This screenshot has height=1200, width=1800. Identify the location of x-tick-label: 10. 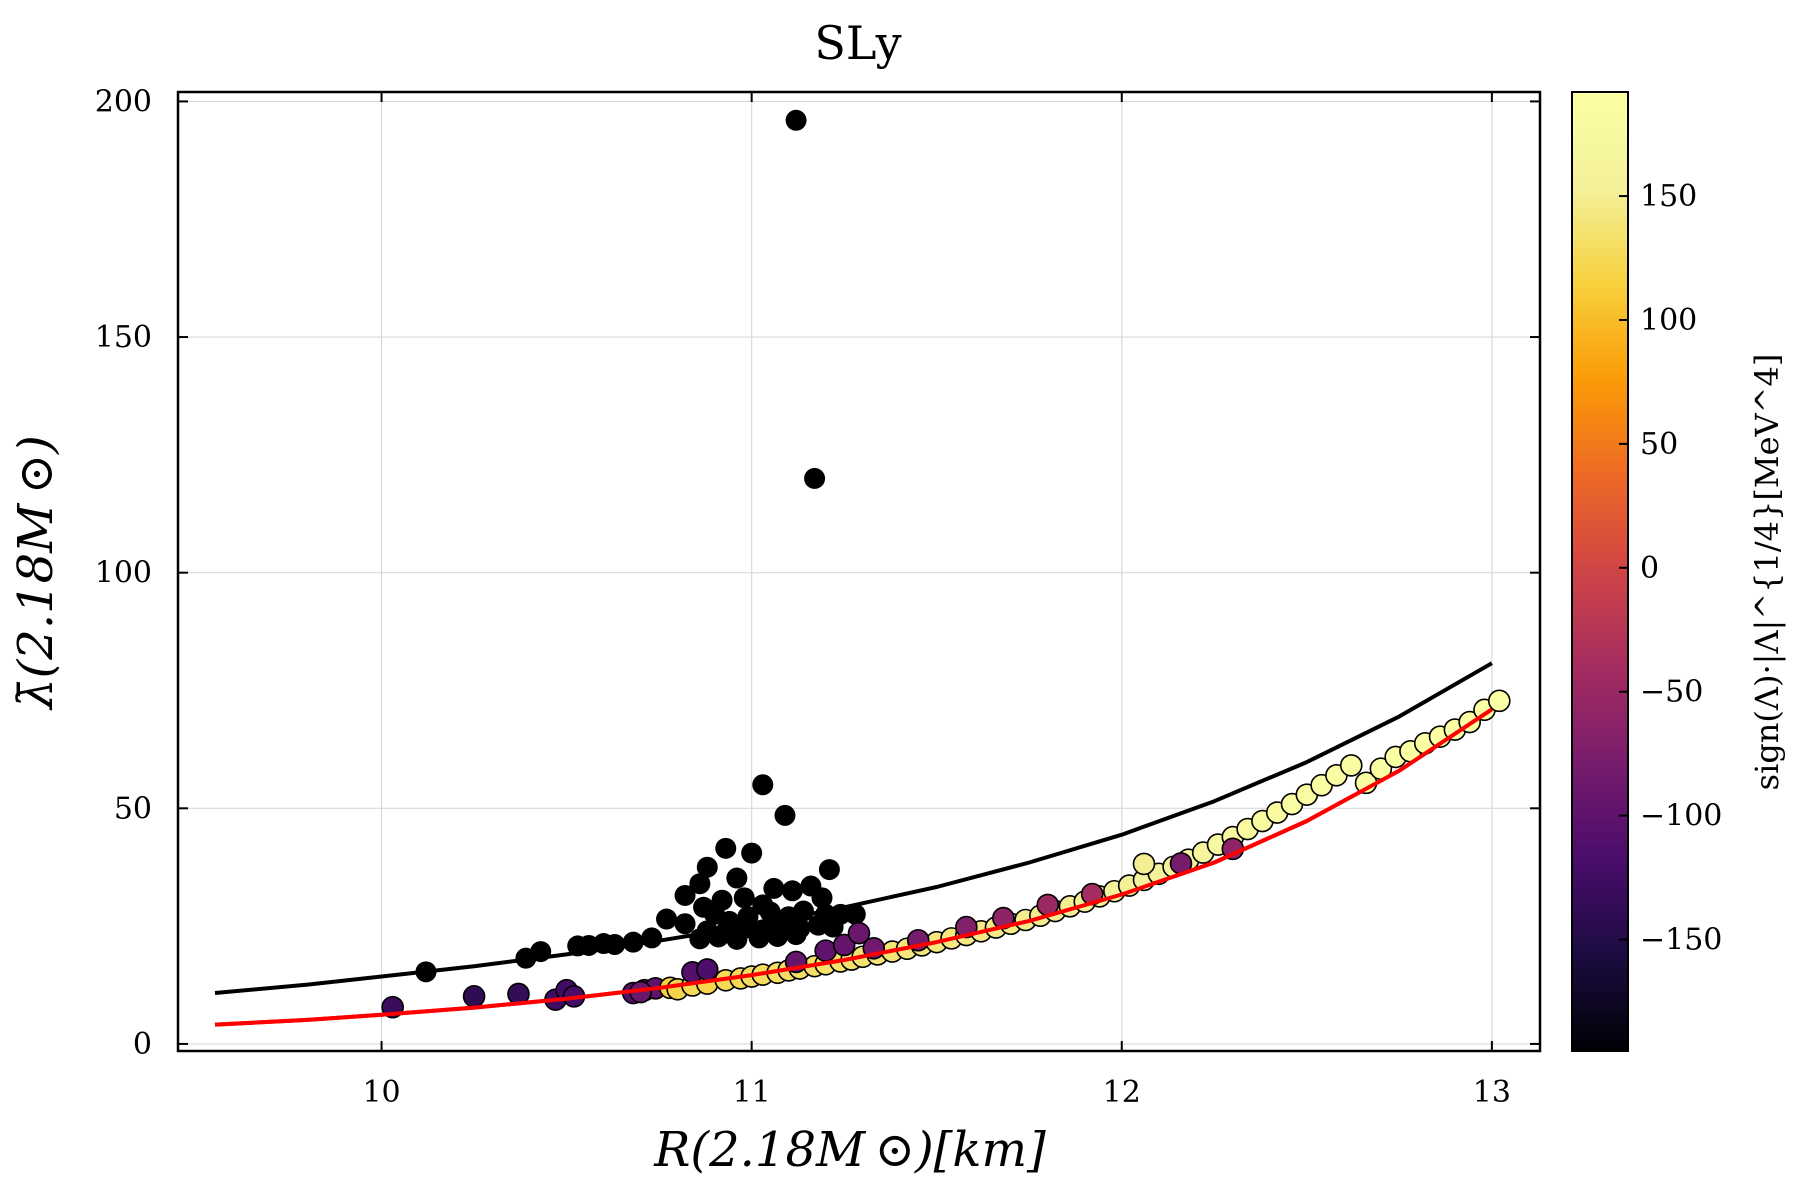
(381, 1092).